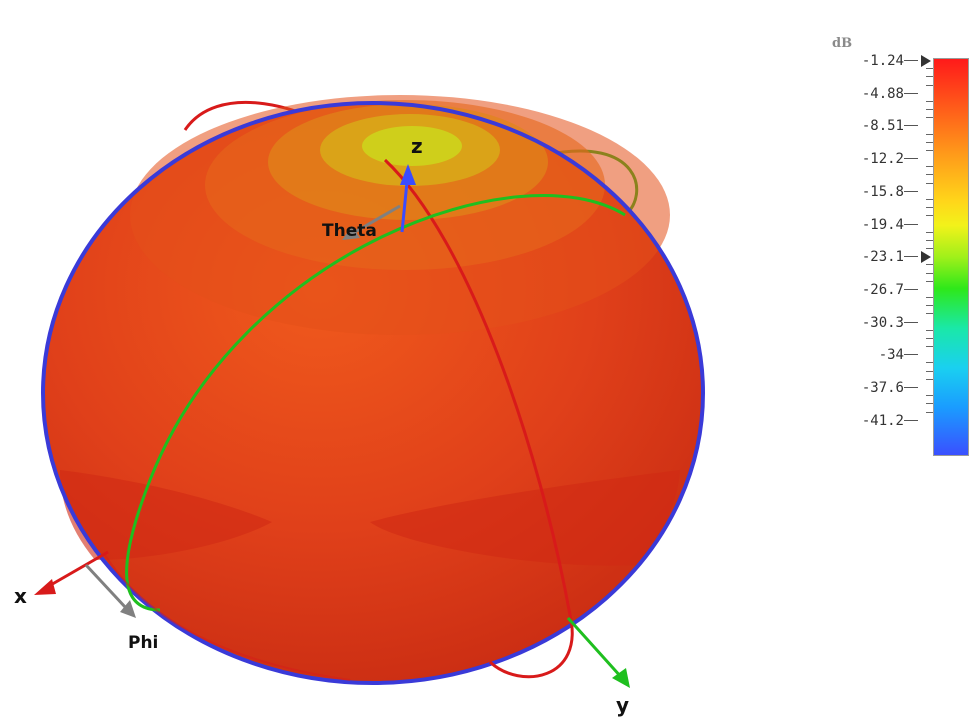 The height and width of the screenshot is (719, 969). Describe the element at coordinates (951, 257) in the screenshot. I see `colorbar-gradient` at that location.